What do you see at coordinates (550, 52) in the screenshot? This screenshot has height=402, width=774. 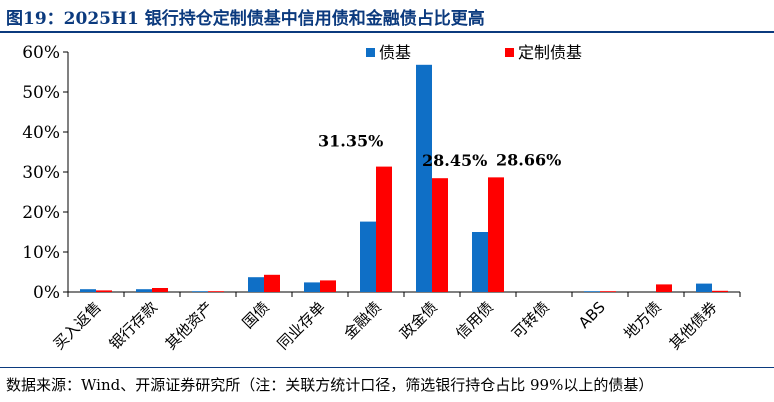 I see `legend-label: 定制债基` at bounding box center [550, 52].